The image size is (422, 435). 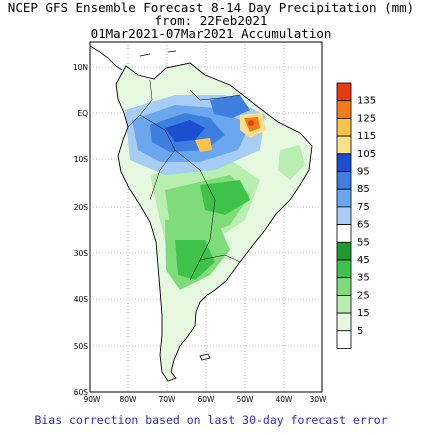 I want to click on map-subtitle-period: 01Mar2021-07Mar2021 Accumulation, so click(x=211, y=33).